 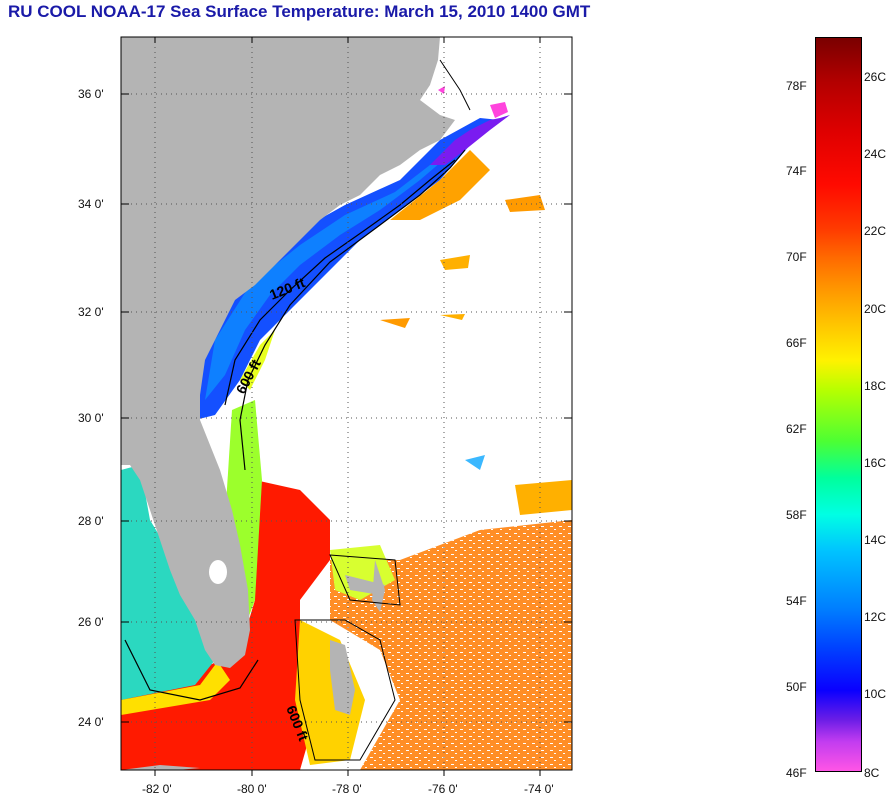 I want to click on contour-600ft, so click(x=352, y=310).